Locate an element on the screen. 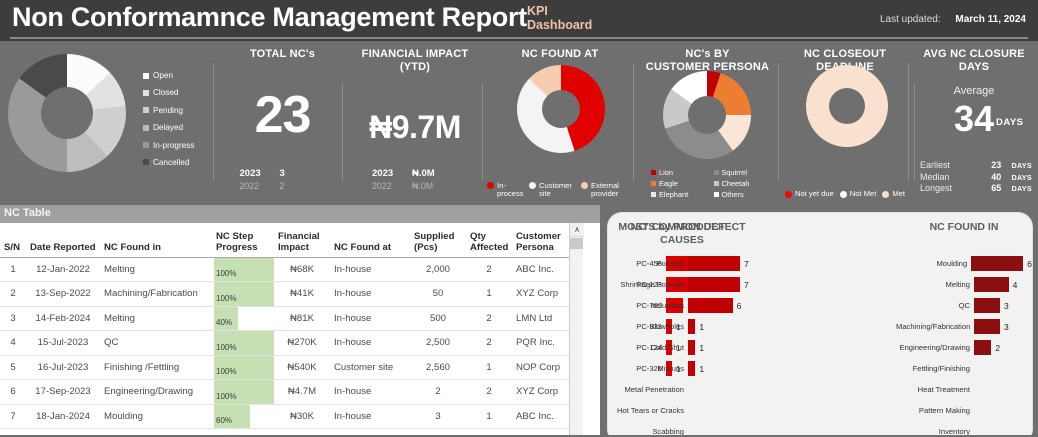 This screenshot has height=437, width=1038. nc-found-at-legend: In-process Customer site External provider is located at coordinates (560, 189).